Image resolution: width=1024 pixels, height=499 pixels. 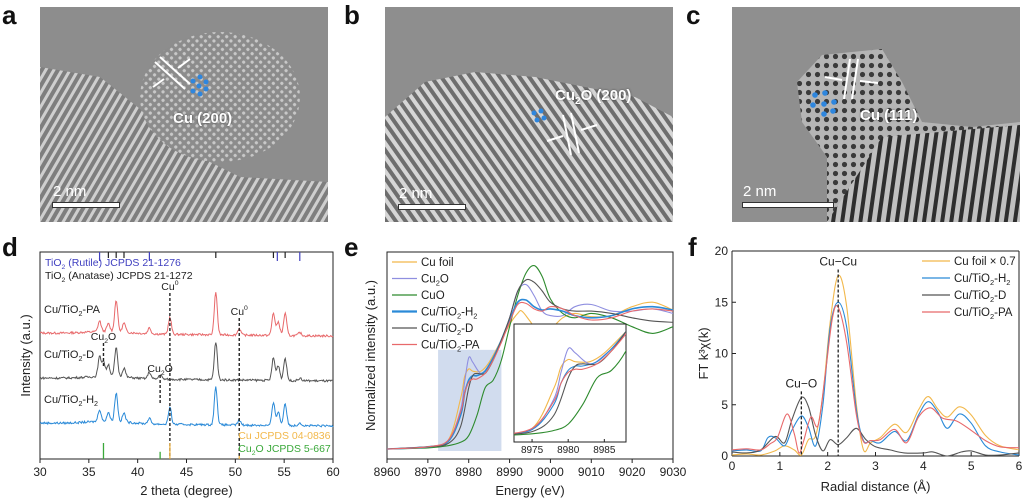 I want to click on legend-label-text: Cu foil × 0.7, so click(x=985, y=262).